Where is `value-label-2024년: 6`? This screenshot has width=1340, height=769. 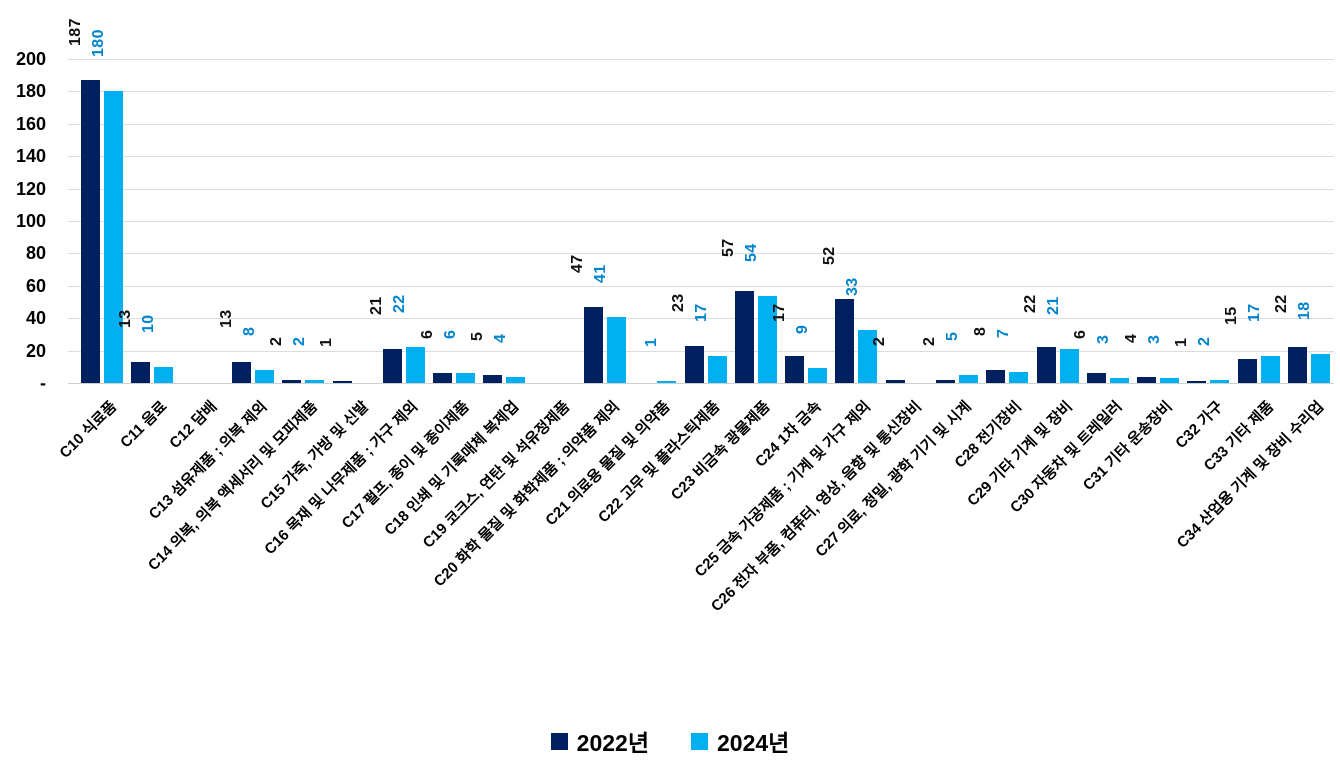
value-label-2024년: 6 is located at coordinates (450, 334).